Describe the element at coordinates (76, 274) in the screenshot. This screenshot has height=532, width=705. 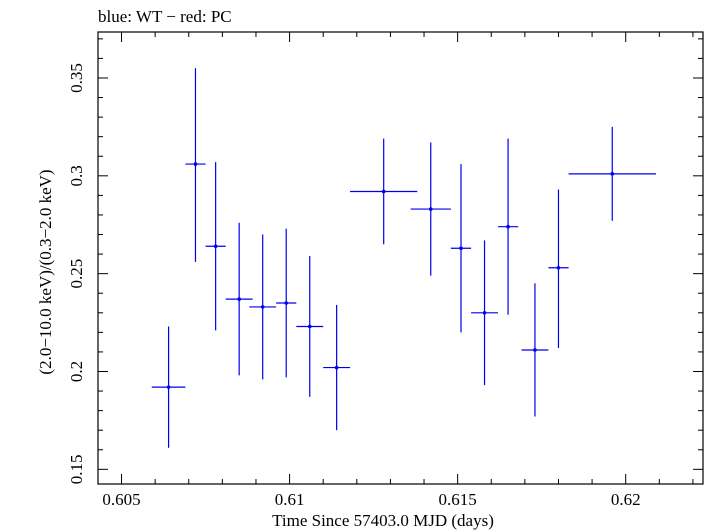
I see `y-tick-label: 0.25` at that location.